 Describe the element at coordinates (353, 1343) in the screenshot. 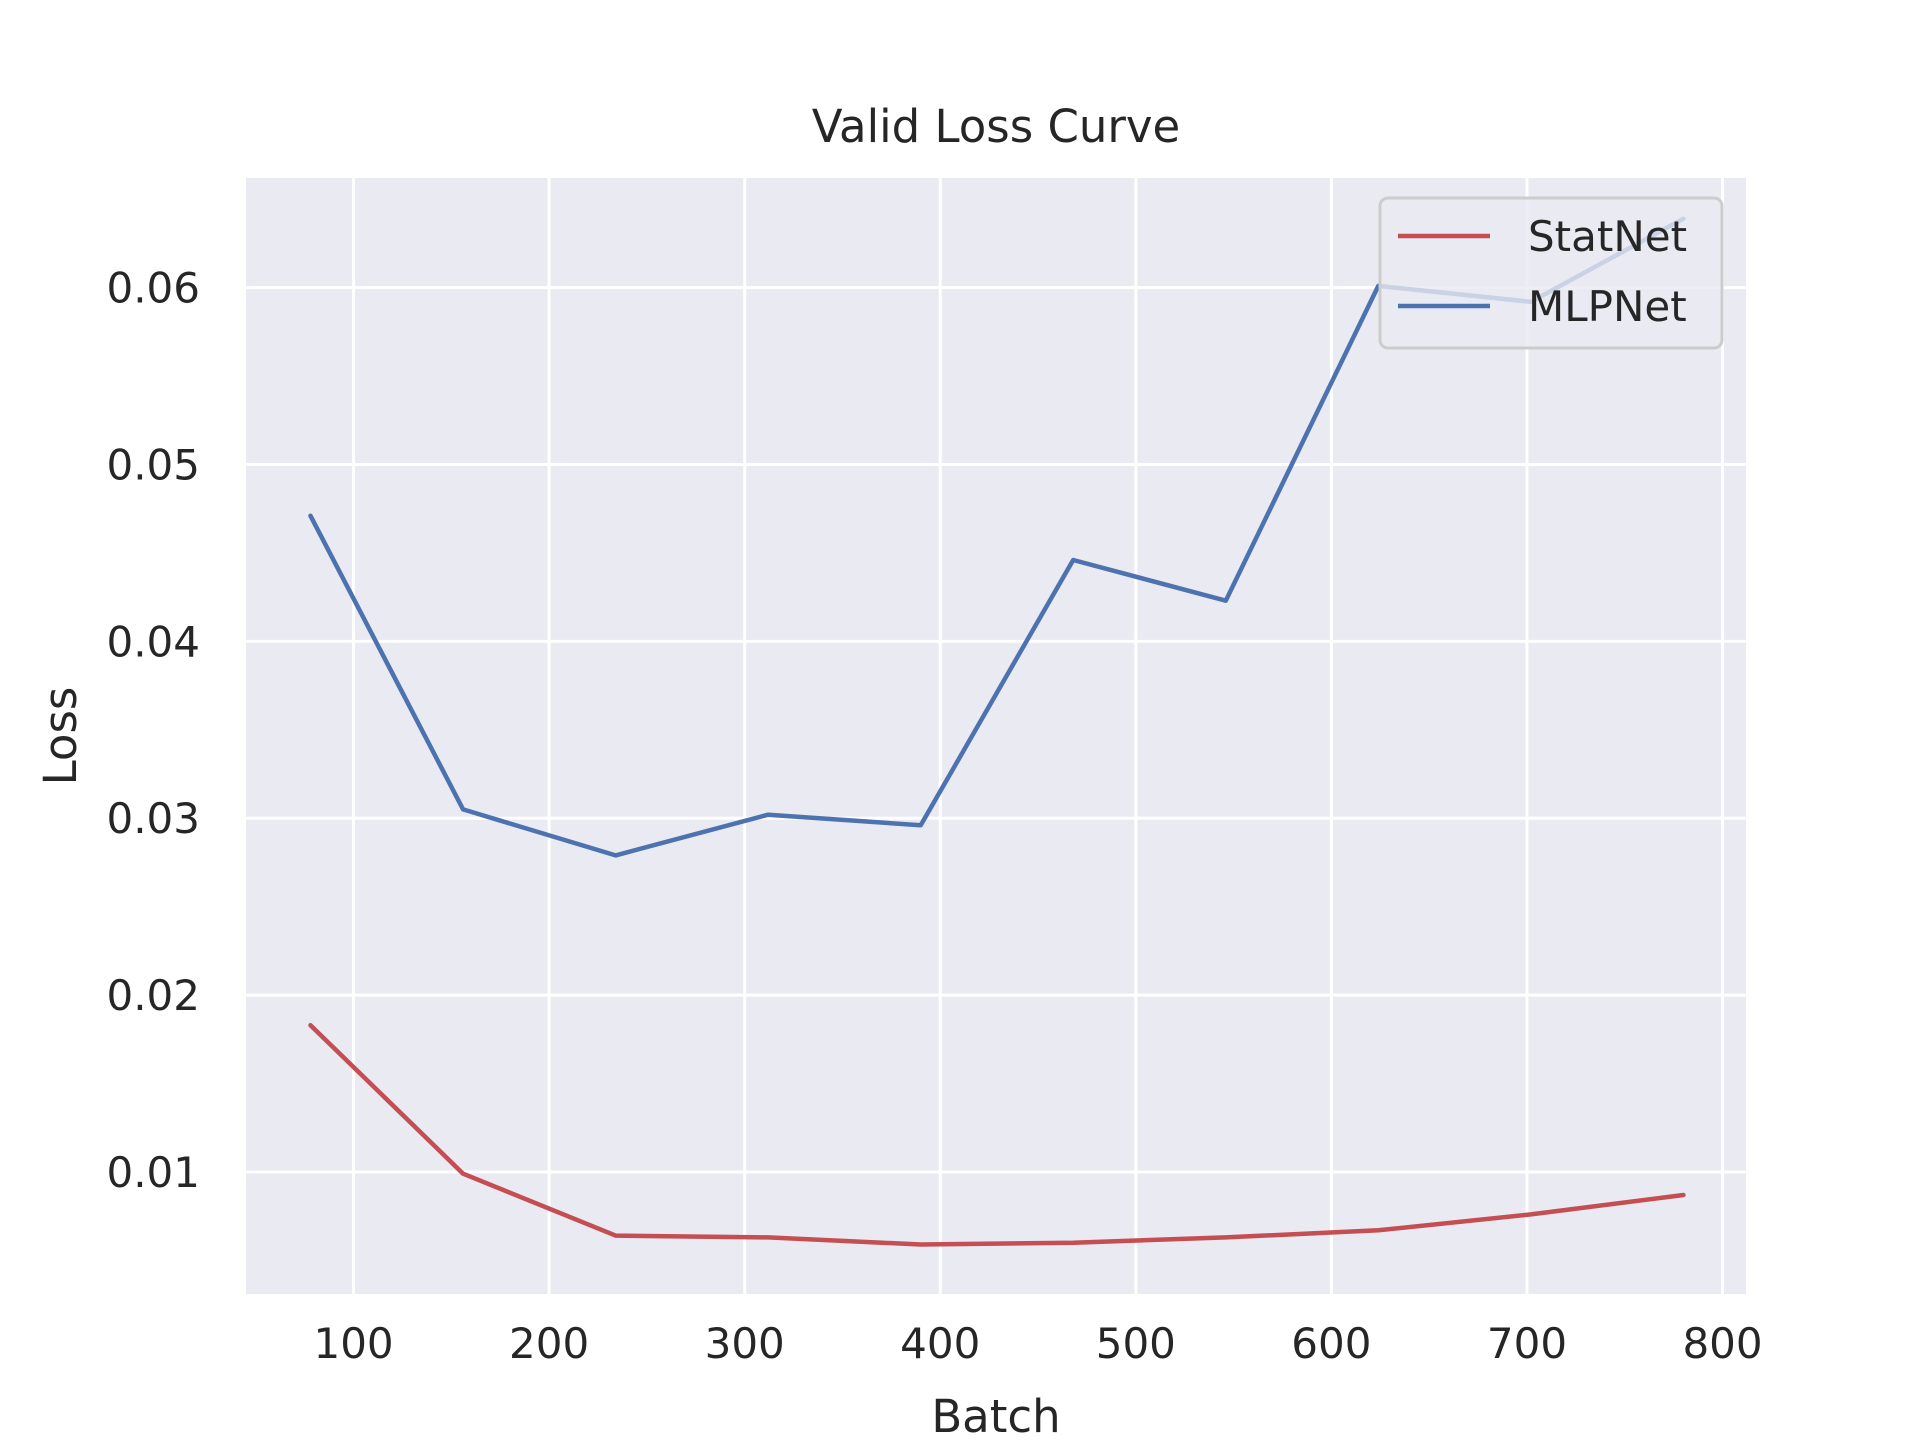

I see `x-tick-label: 100` at that location.